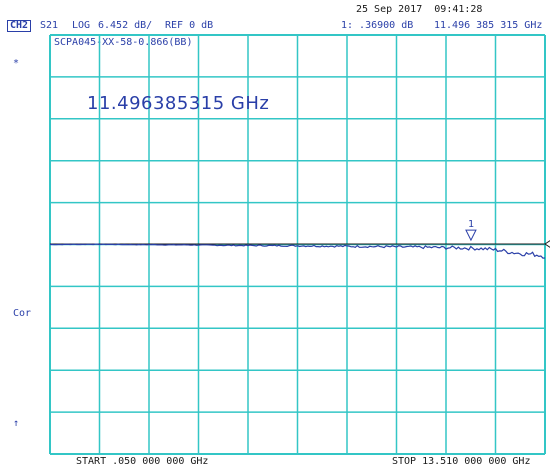  What do you see at coordinates (298, 251) in the screenshot?
I see `trace-line` at bounding box center [298, 251].